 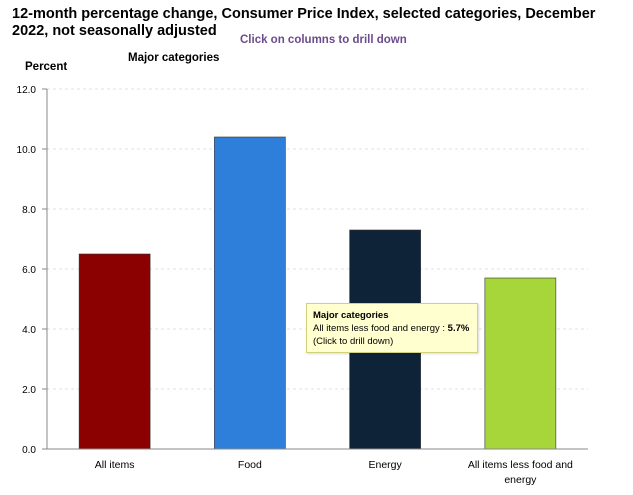 I want to click on drill-down-hint: Click on columns to drill down, so click(x=323, y=40).